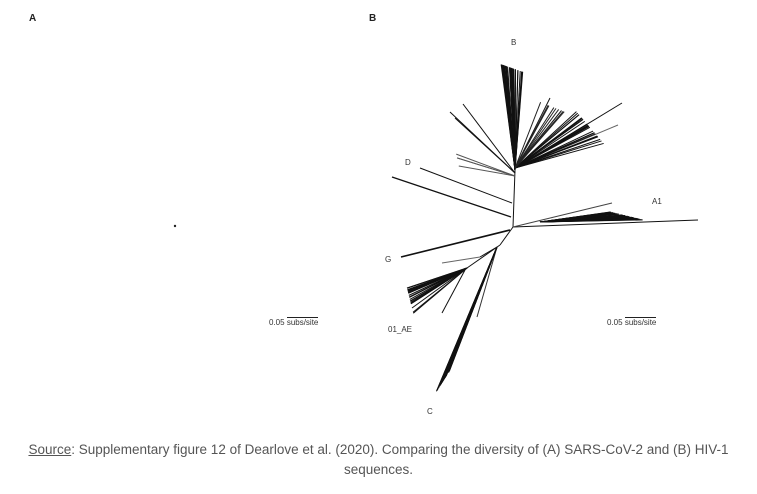  What do you see at coordinates (373, 18) in the screenshot?
I see `panel-label-b: B` at bounding box center [373, 18].